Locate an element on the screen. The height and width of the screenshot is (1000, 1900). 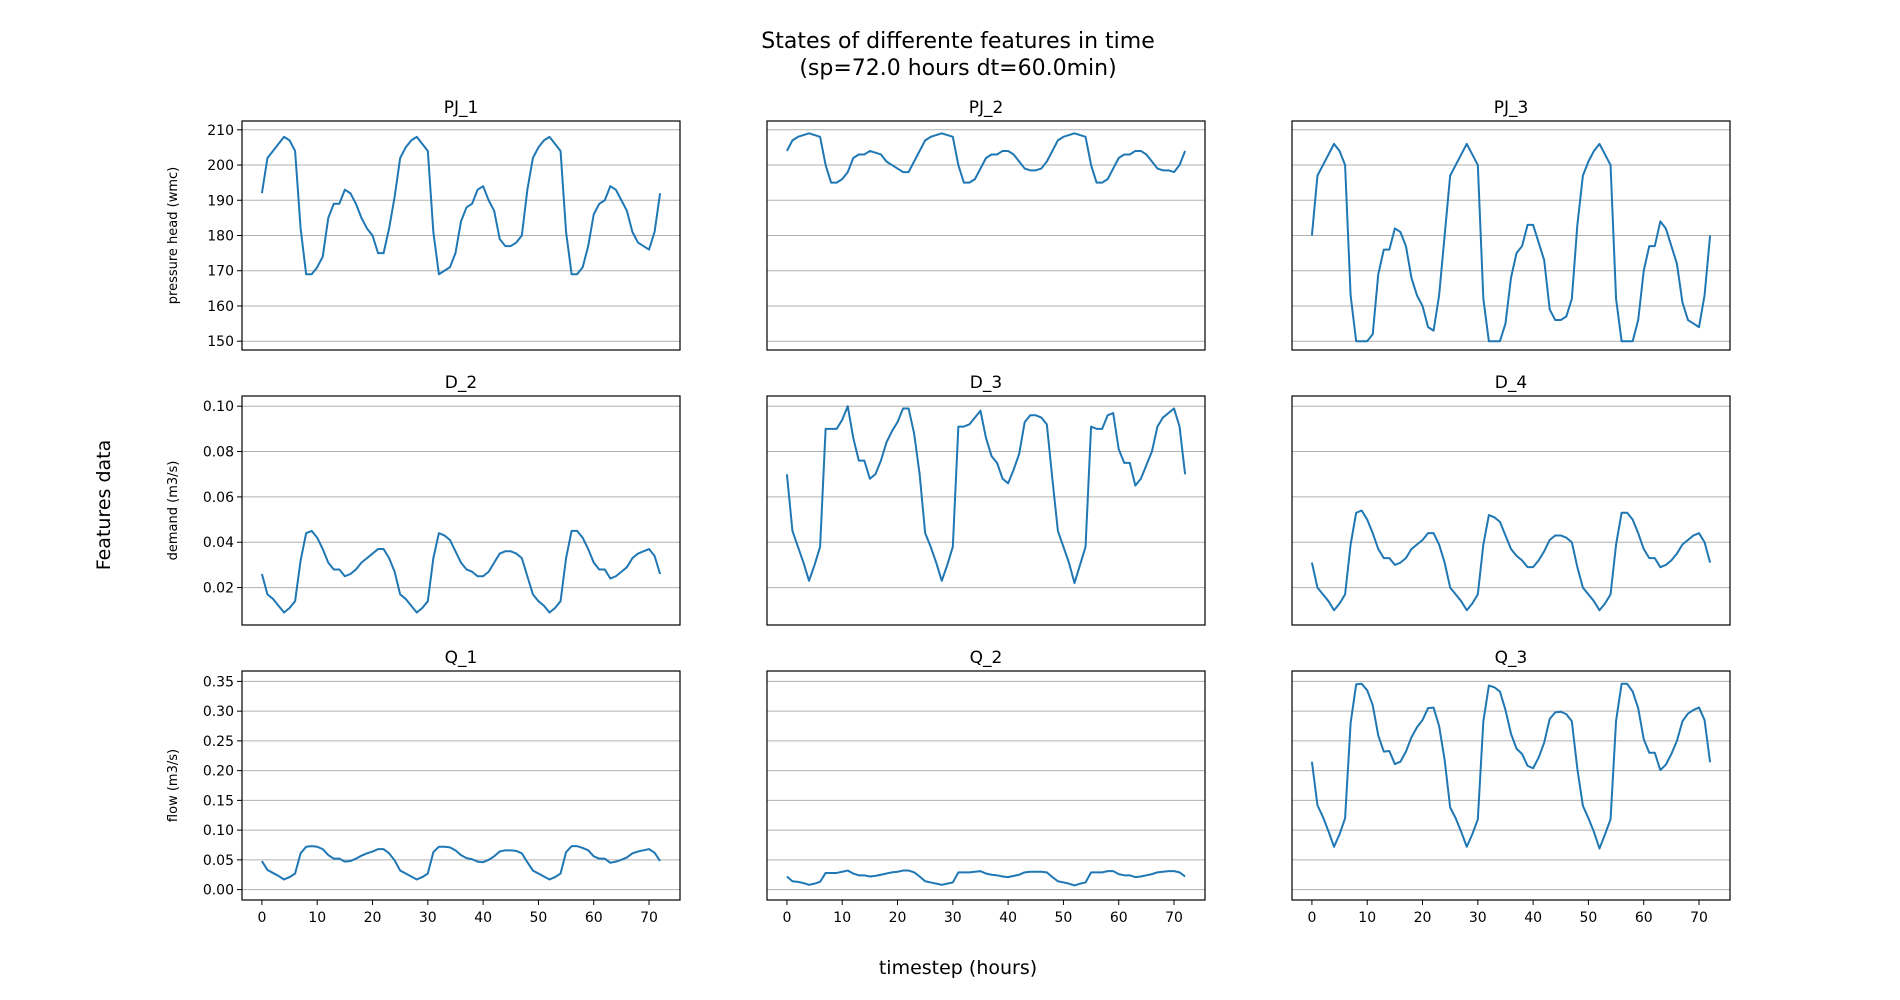
y-tick-label: 200 is located at coordinates (220, 166).